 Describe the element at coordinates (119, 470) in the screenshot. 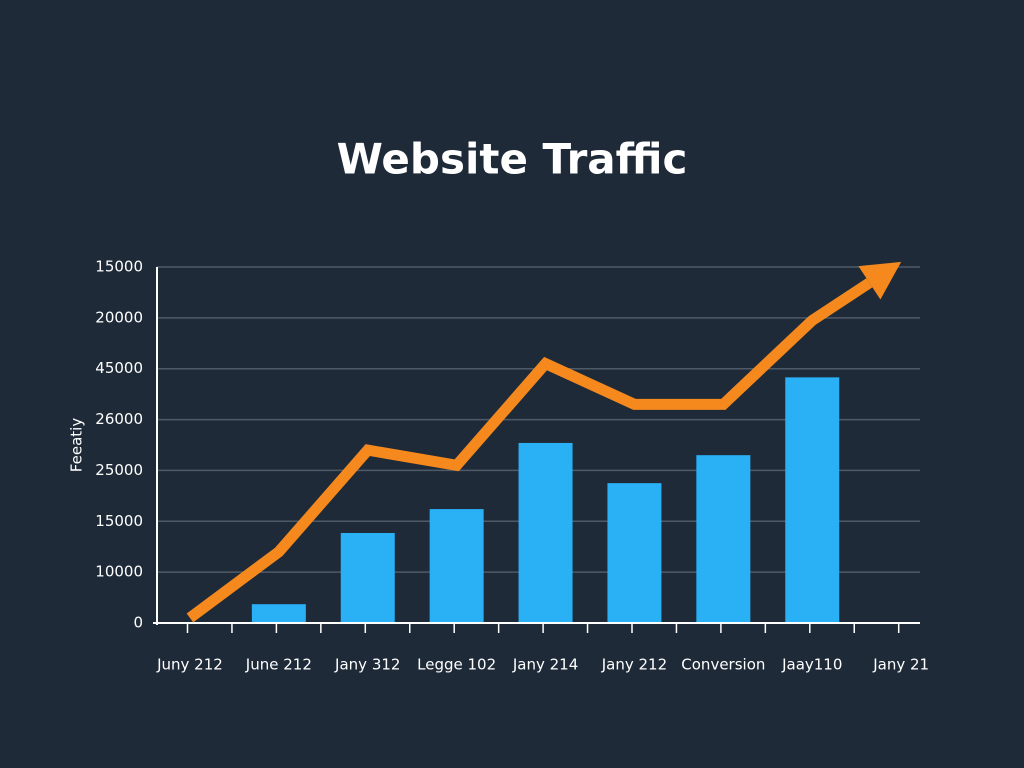

I see `y-tick-label: 25000` at that location.